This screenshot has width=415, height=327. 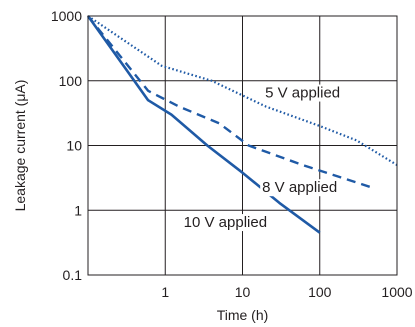 I want to click on x-tick-label: 1000, so click(x=396, y=292).